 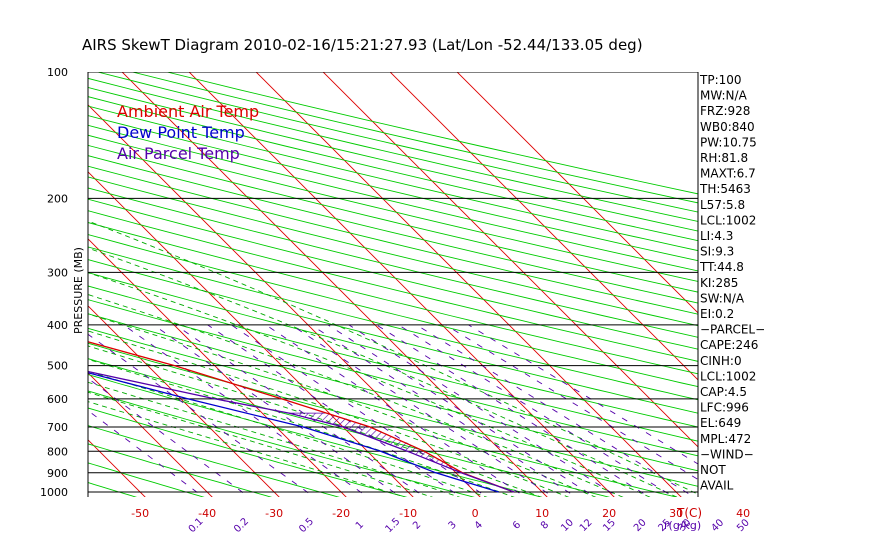 What do you see at coordinates (727, 127) in the screenshot?
I see `index-item: WB0:840` at bounding box center [727, 127].